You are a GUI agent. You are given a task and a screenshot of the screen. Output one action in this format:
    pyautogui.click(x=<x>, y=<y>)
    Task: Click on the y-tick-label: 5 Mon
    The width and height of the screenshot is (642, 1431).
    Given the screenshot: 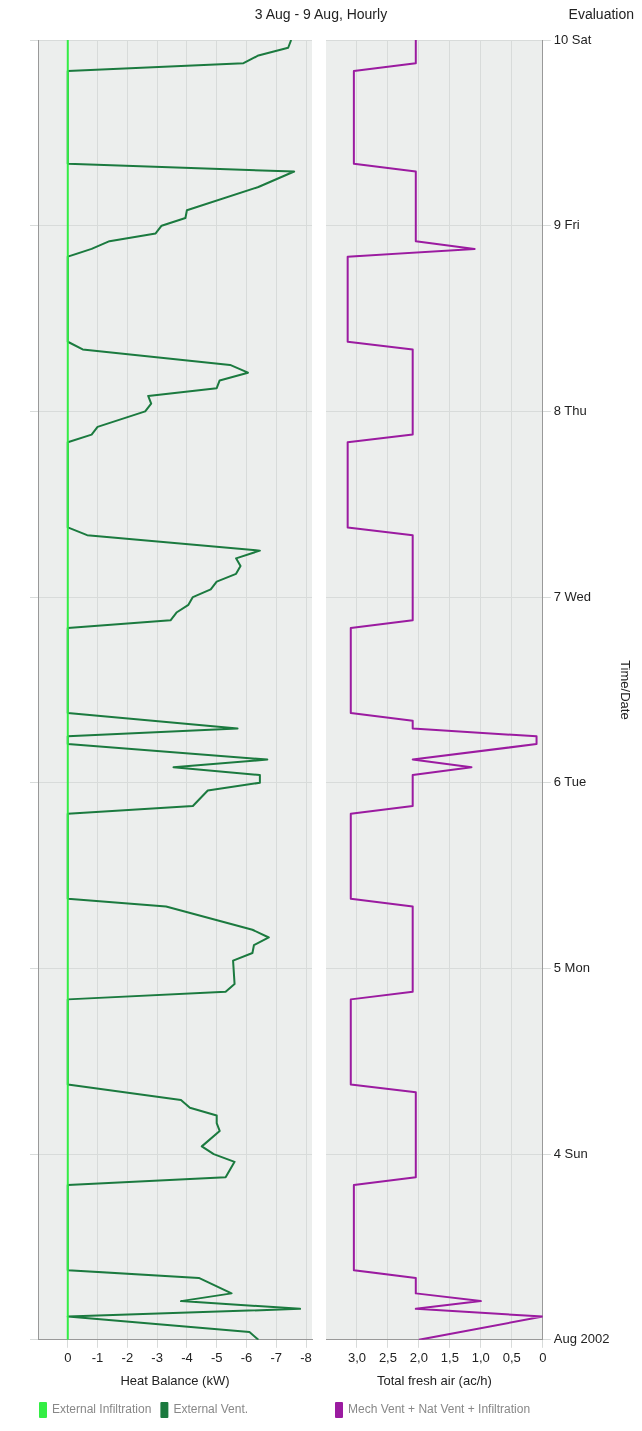 What is the action you would take?
    pyautogui.click(x=571, y=968)
    